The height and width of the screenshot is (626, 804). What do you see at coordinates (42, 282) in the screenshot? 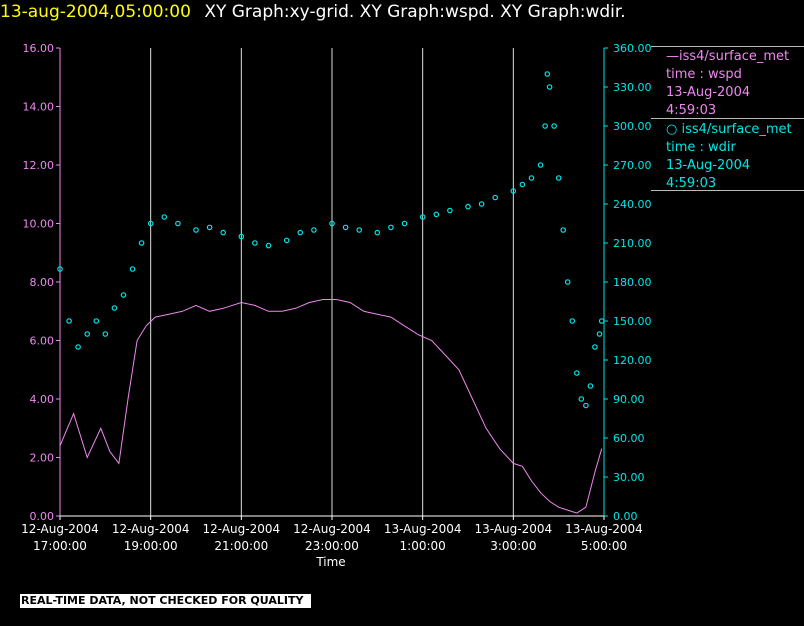
I see `left-axis-wspd: 0.00 2.00 4.00 6.00 8.00 10.00 12.00 14.00 16.00` at bounding box center [42, 282].